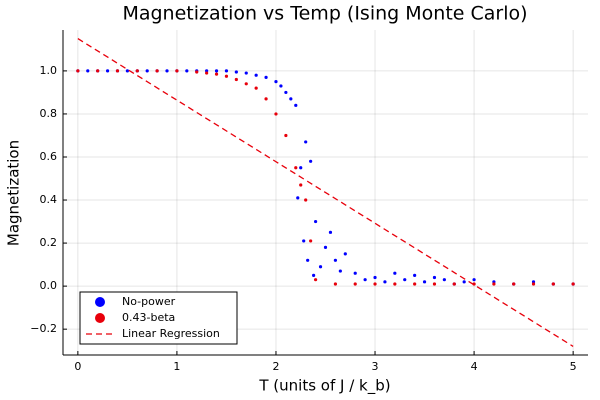  I want to click on y-tick-label: 0.4, so click(49, 199).